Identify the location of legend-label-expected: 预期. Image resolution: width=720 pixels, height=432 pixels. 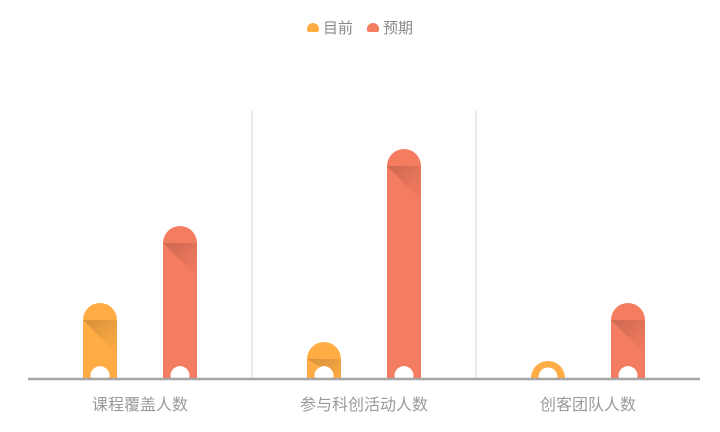
(398, 28).